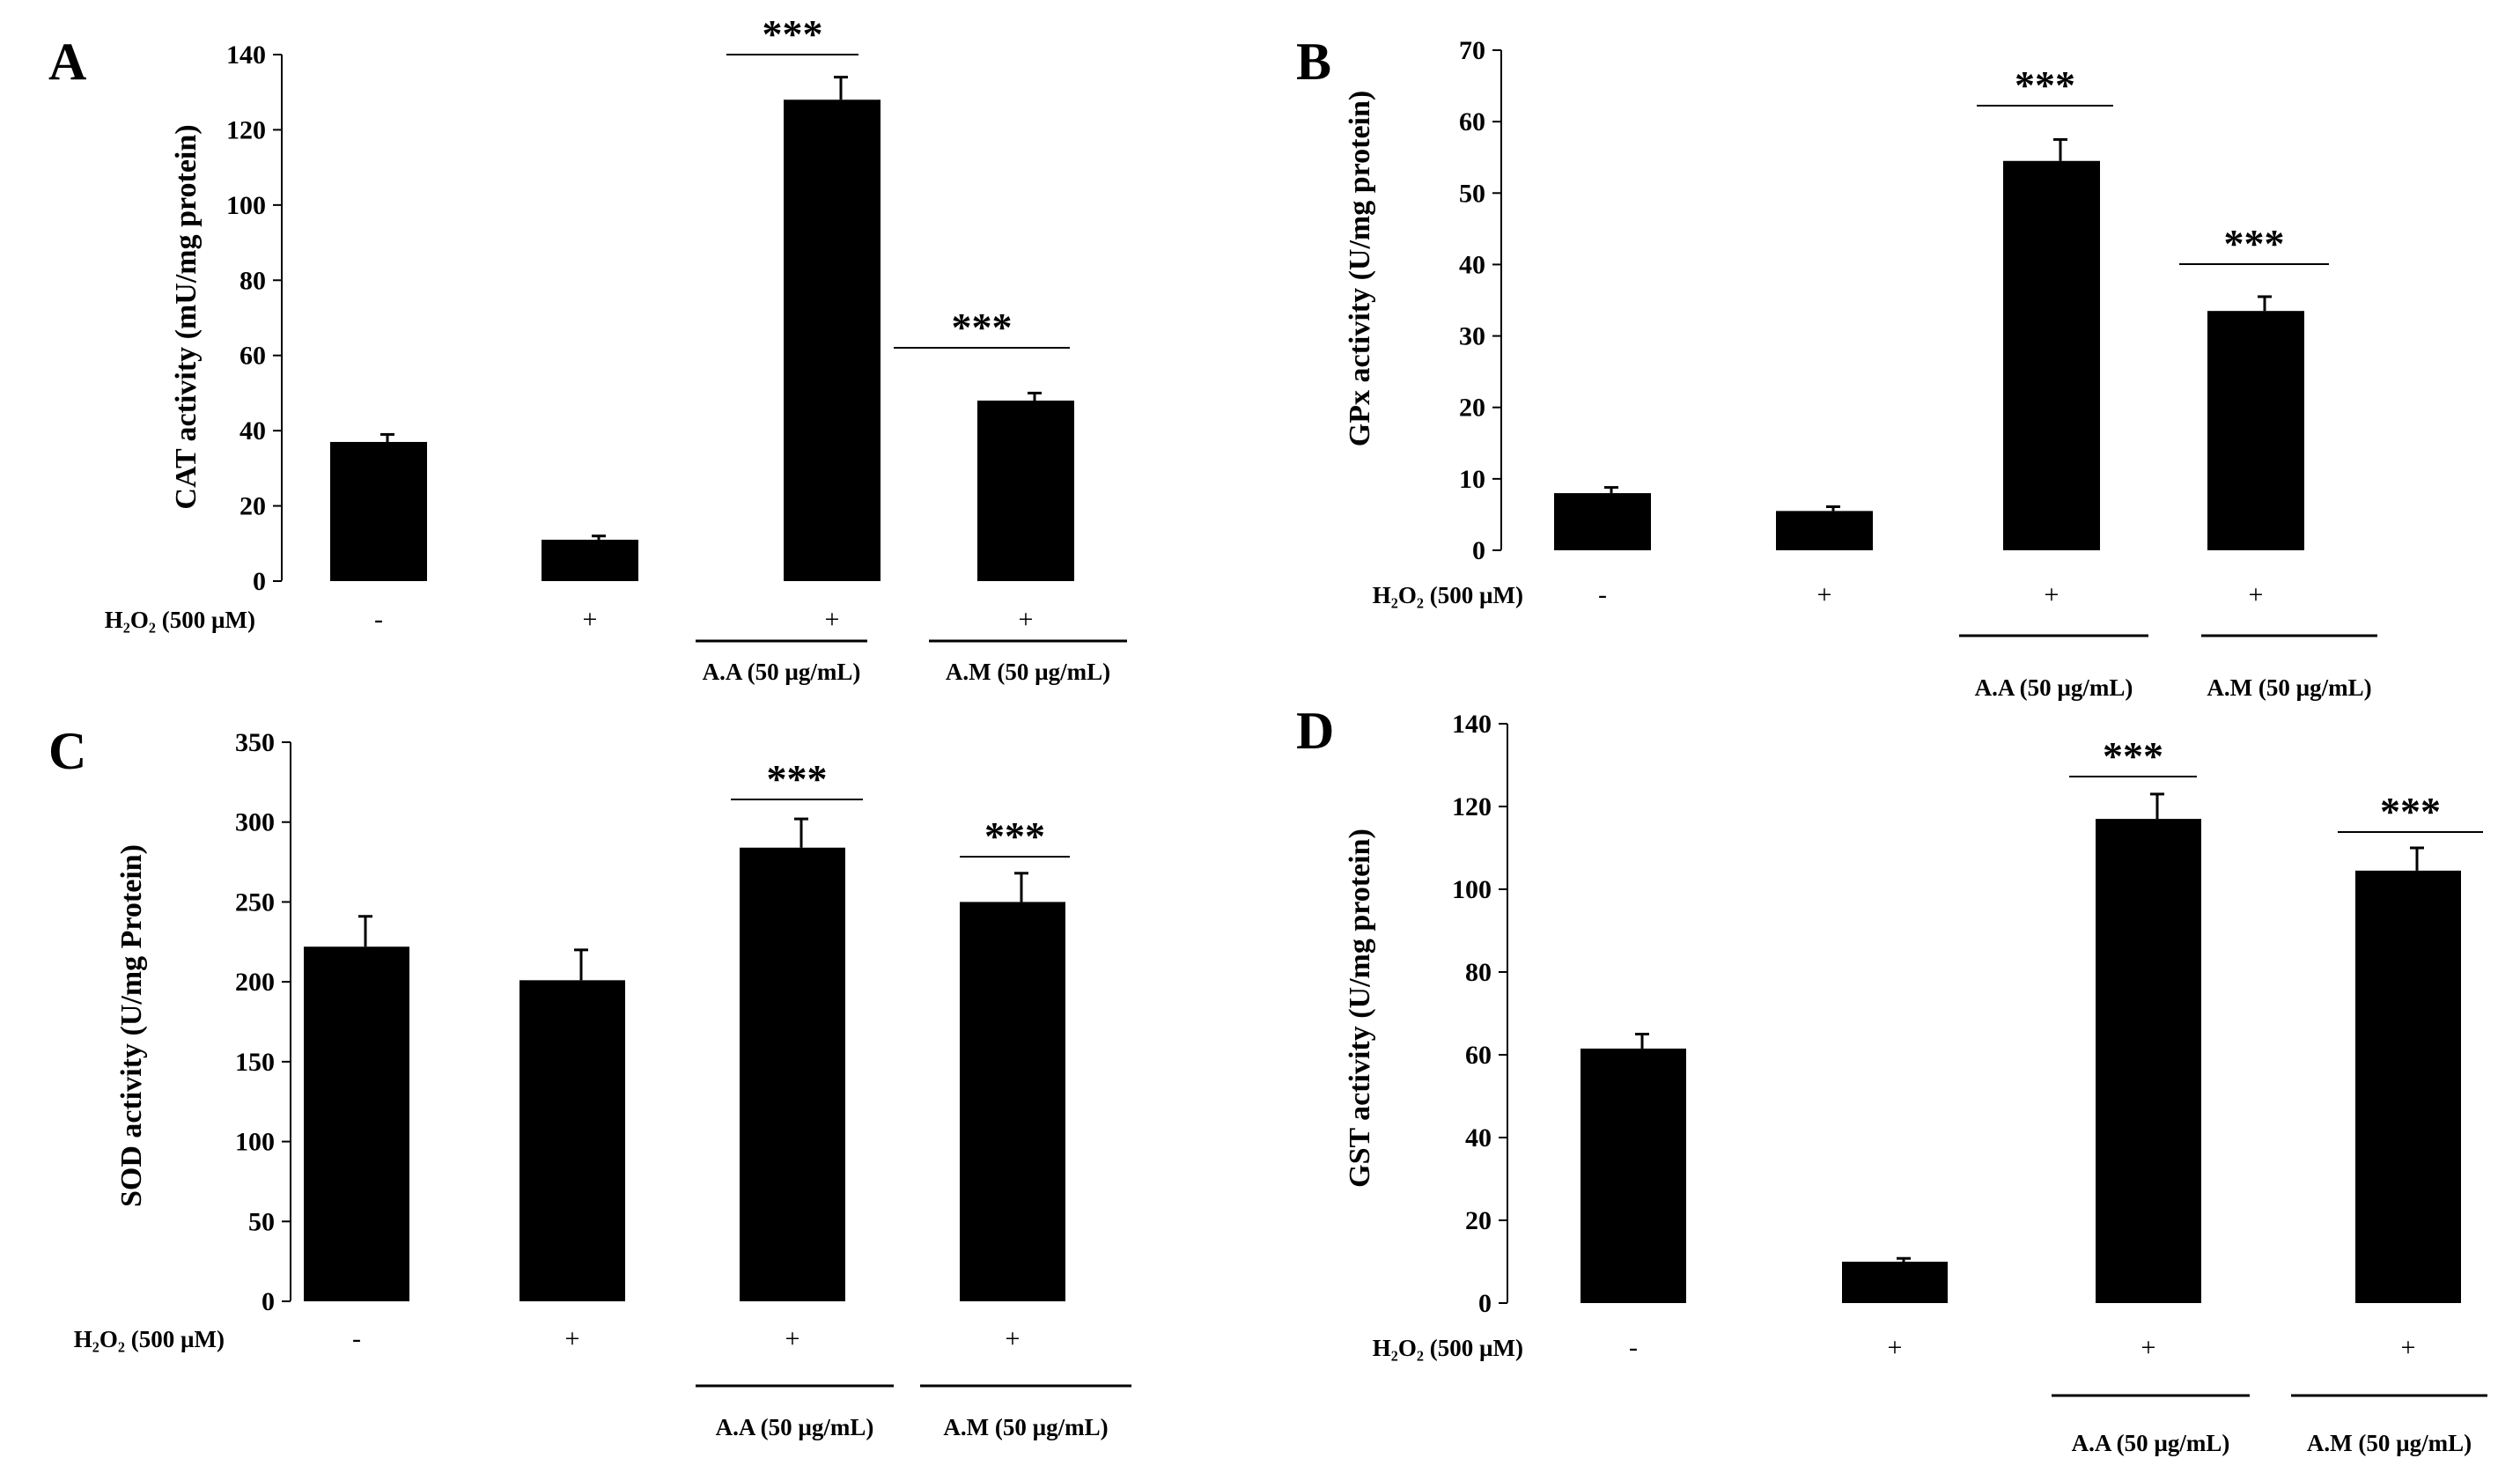 This screenshot has width=2520, height=1473. Describe the element at coordinates (131, 1025) in the screenshot. I see `y-axis-label: SOD activity (U/mg Protein)` at that location.